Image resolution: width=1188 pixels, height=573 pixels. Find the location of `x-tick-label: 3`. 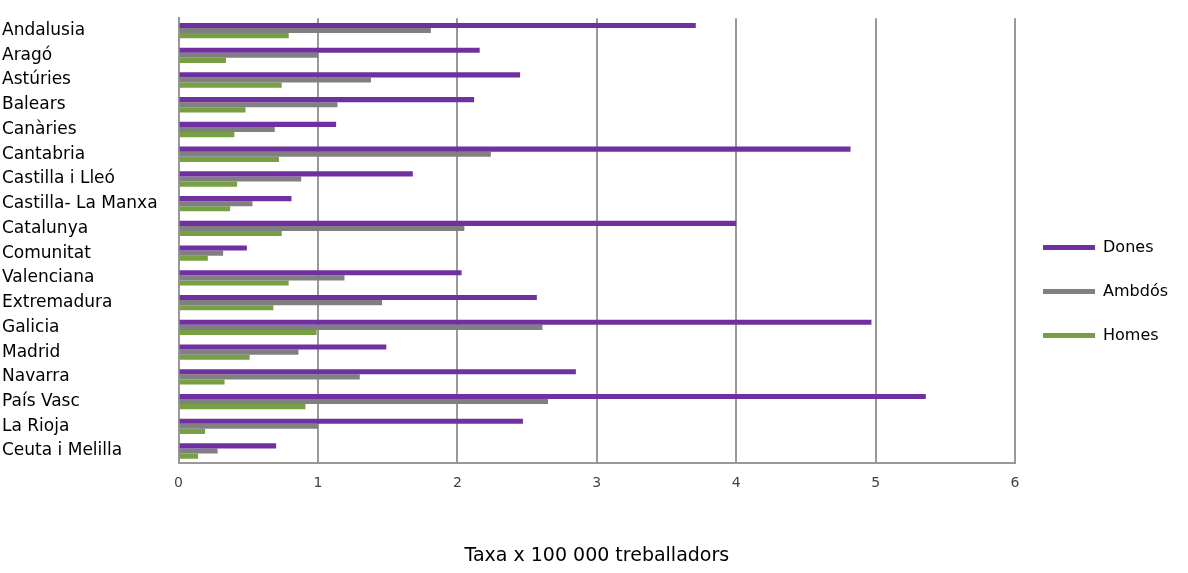

x-tick-label: 3 is located at coordinates (597, 482).